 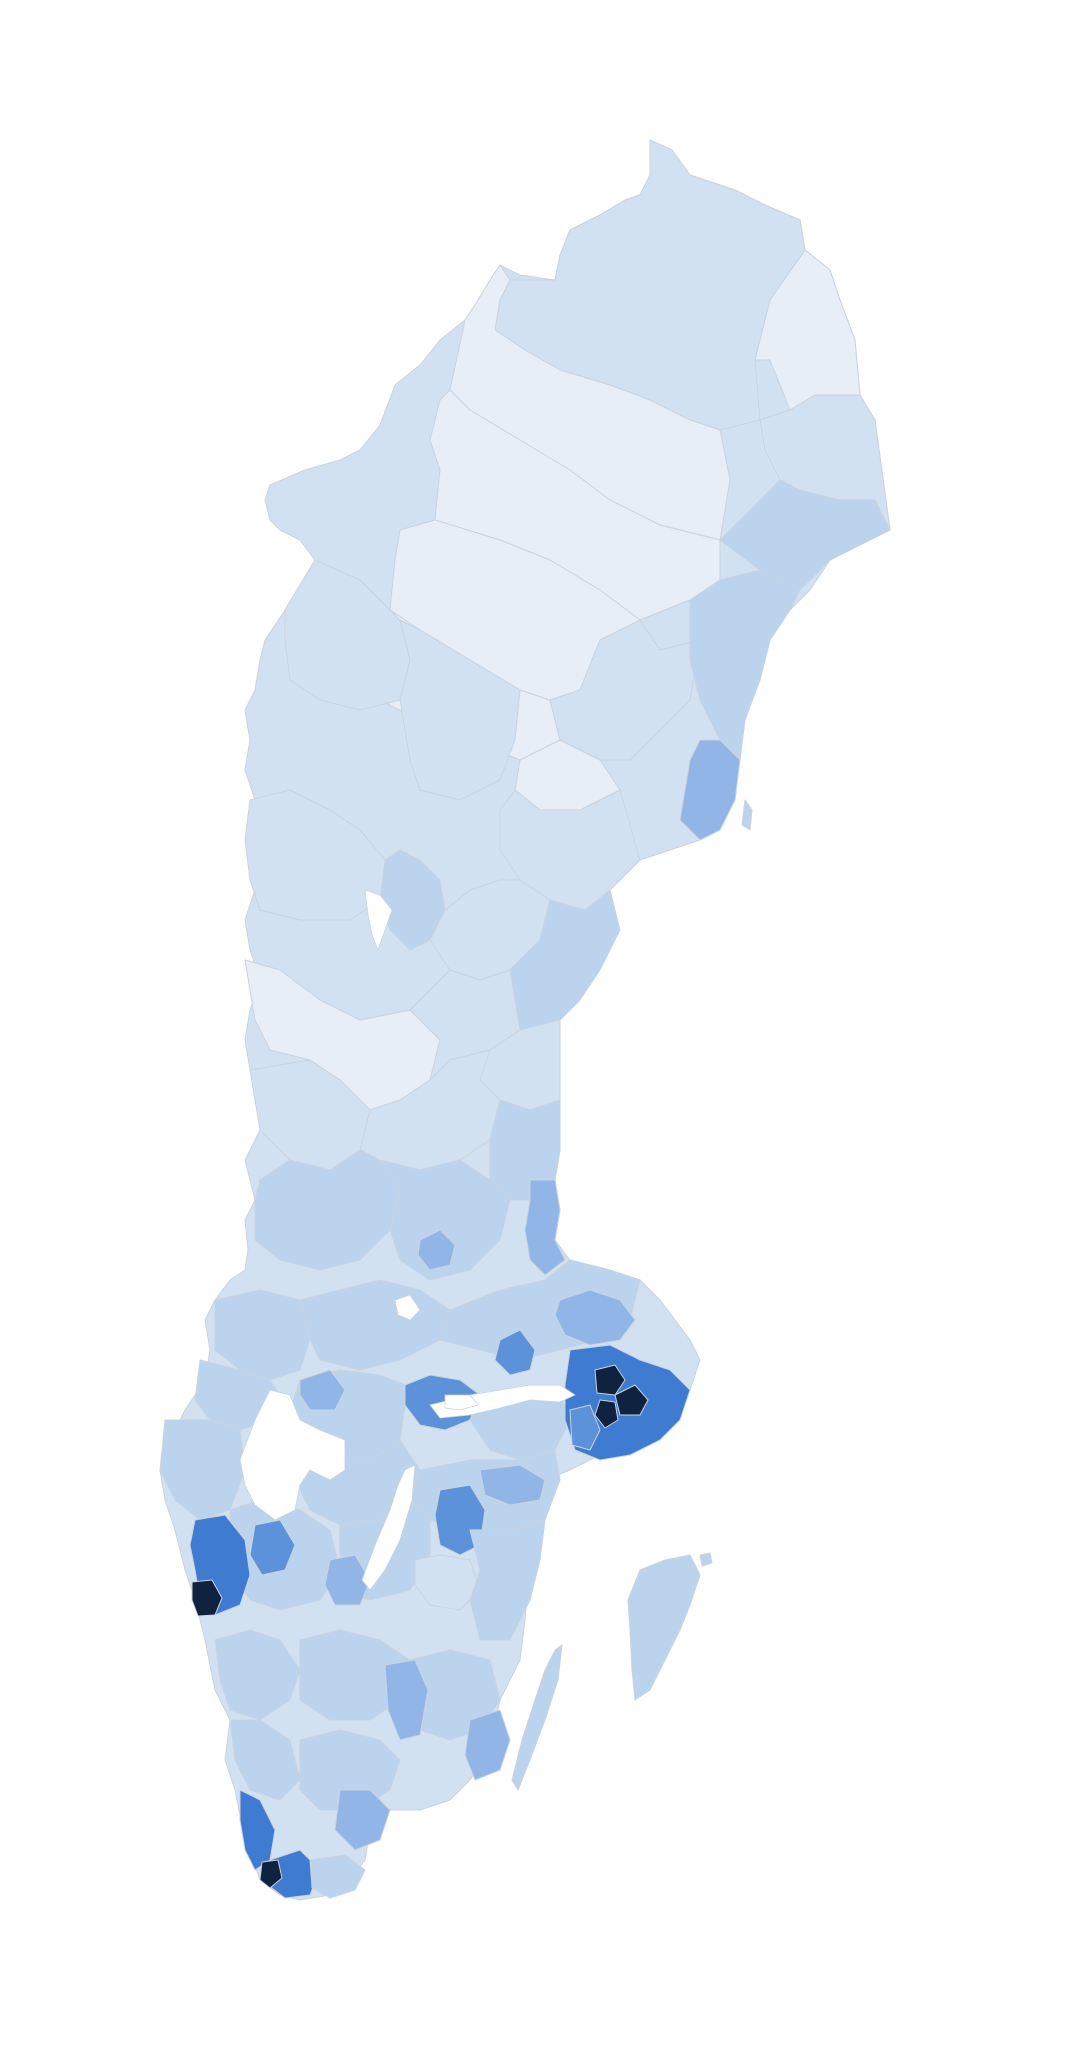 What do you see at coordinates (436, 1250) in the screenshot?
I see `region-dalarna-town` at bounding box center [436, 1250].